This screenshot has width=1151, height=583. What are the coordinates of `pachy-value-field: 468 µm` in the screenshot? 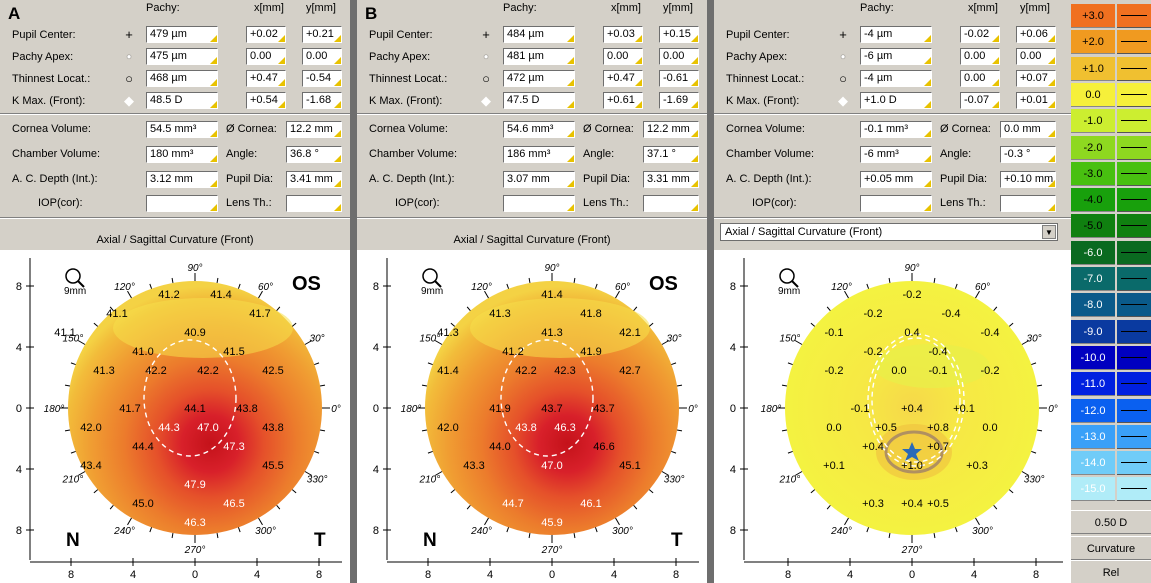 It's located at (182, 78).